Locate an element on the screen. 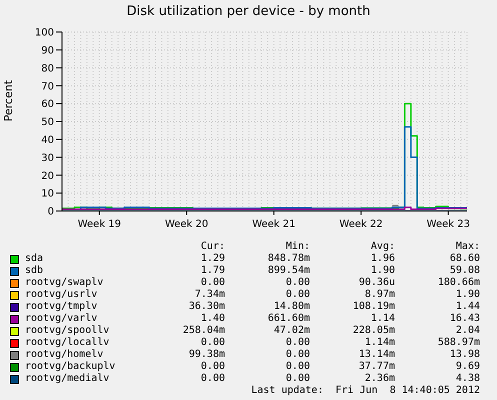 Image resolution: width=497 pixels, height=400 pixels. y-tick-label: 70 is located at coordinates (47, 86).